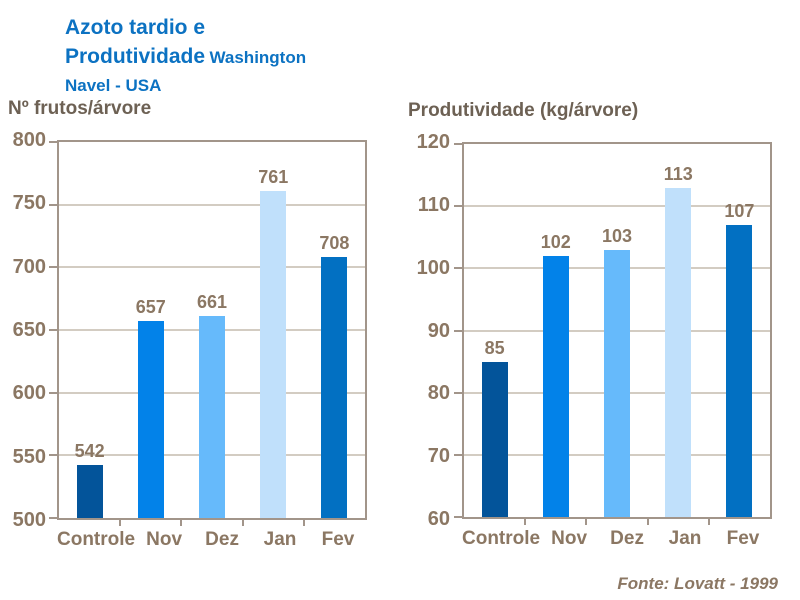  I want to click on bar-slot: 708, so click(334, 330).